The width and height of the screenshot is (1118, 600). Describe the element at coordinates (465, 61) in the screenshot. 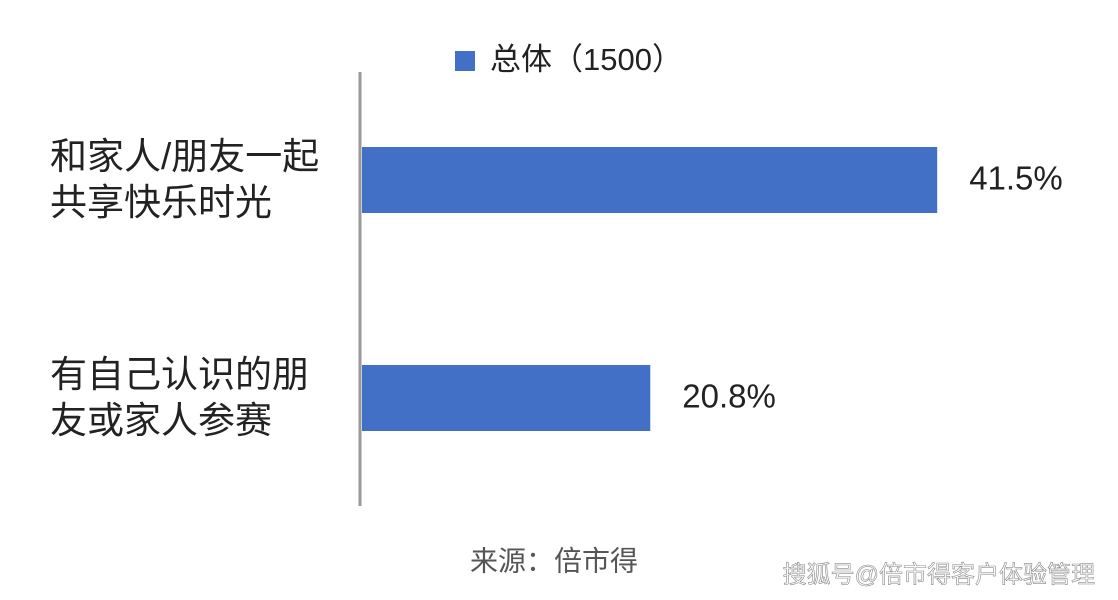

I see `legend-swatch` at that location.